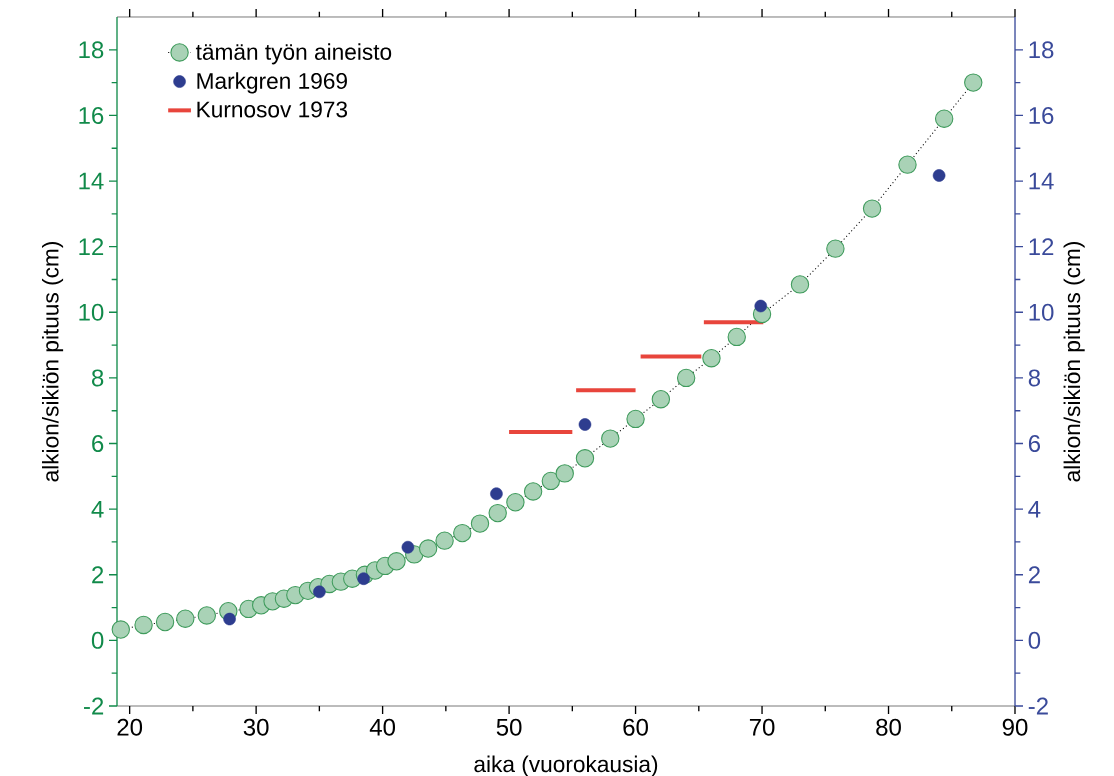 This screenshot has width=1114, height=776. Describe the element at coordinates (1038, 706) in the screenshot. I see `y2-tick-label: -2` at that location.